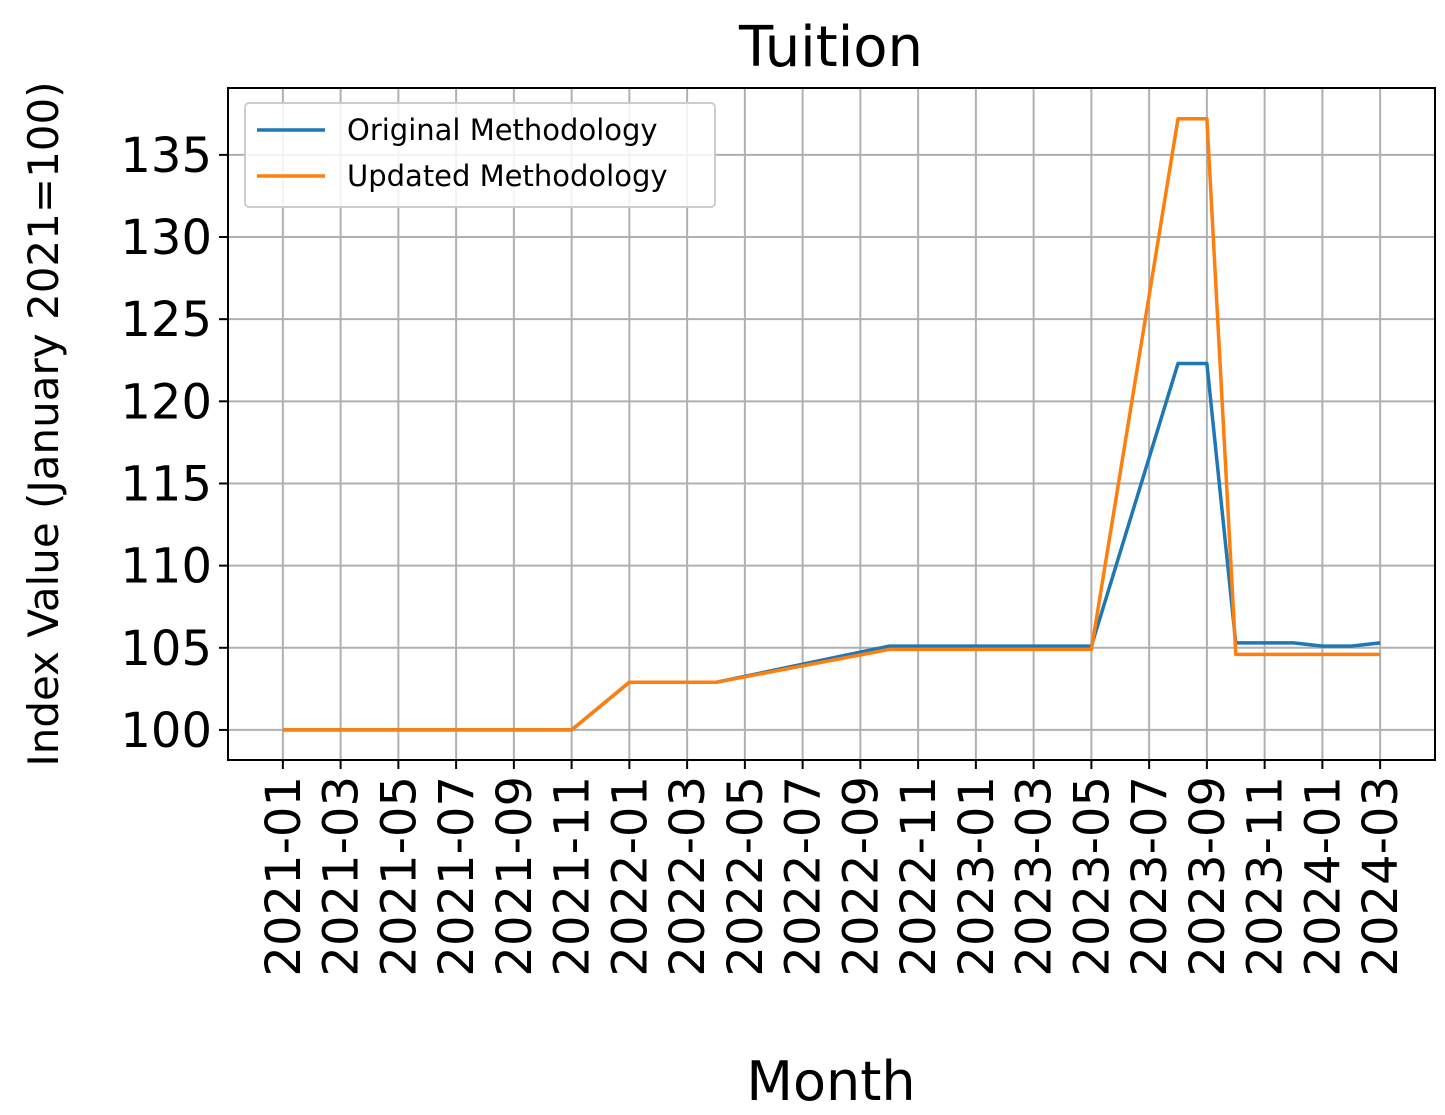 The width and height of the screenshot is (1445, 1115). Describe the element at coordinates (399, 876) in the screenshot. I see `x-tick-label: 2021-05` at that location.